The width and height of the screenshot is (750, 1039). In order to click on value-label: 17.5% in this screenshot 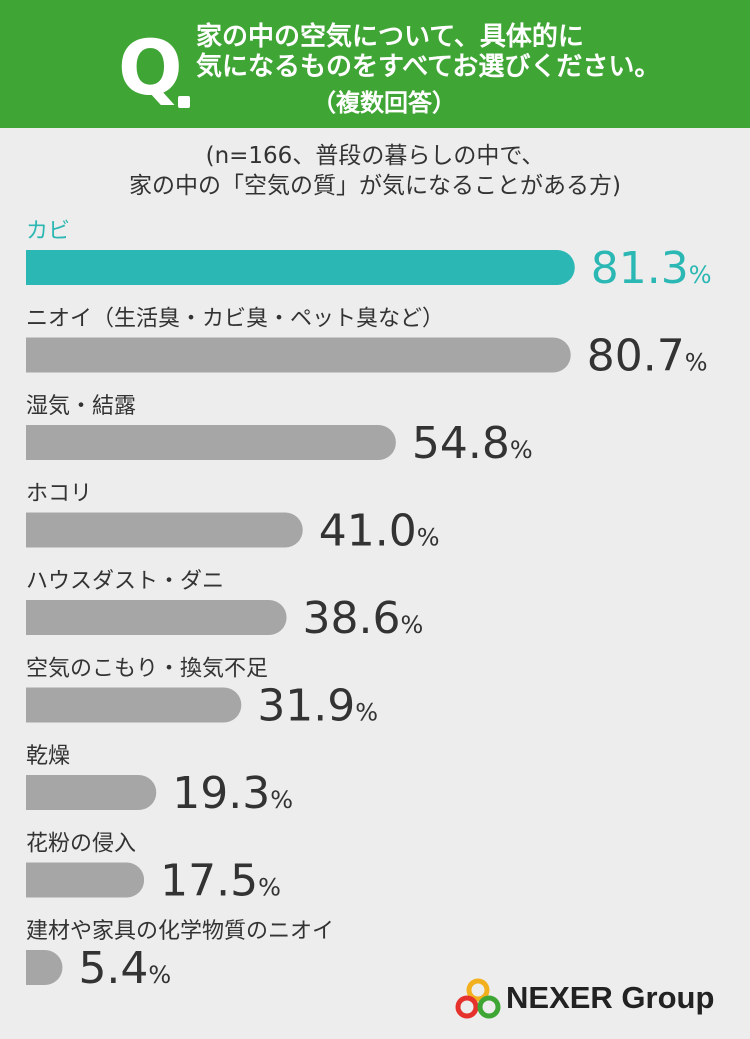, I will do `click(220, 881)`.